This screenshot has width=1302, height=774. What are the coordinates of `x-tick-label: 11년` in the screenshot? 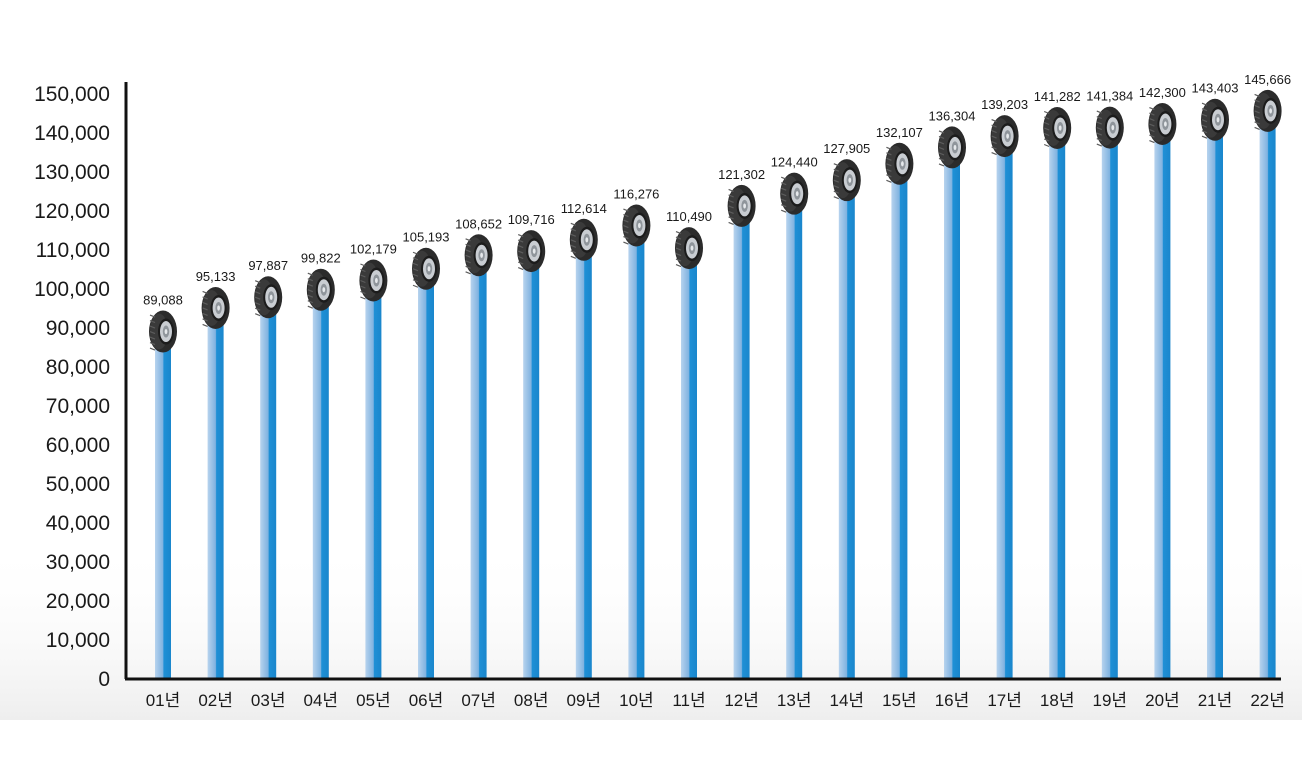 It's located at (688, 700).